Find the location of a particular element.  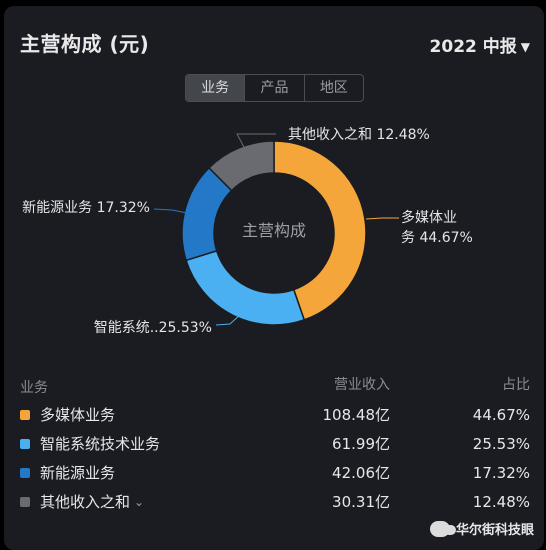

row-revenue: 61.99亿 is located at coordinates (361, 444).